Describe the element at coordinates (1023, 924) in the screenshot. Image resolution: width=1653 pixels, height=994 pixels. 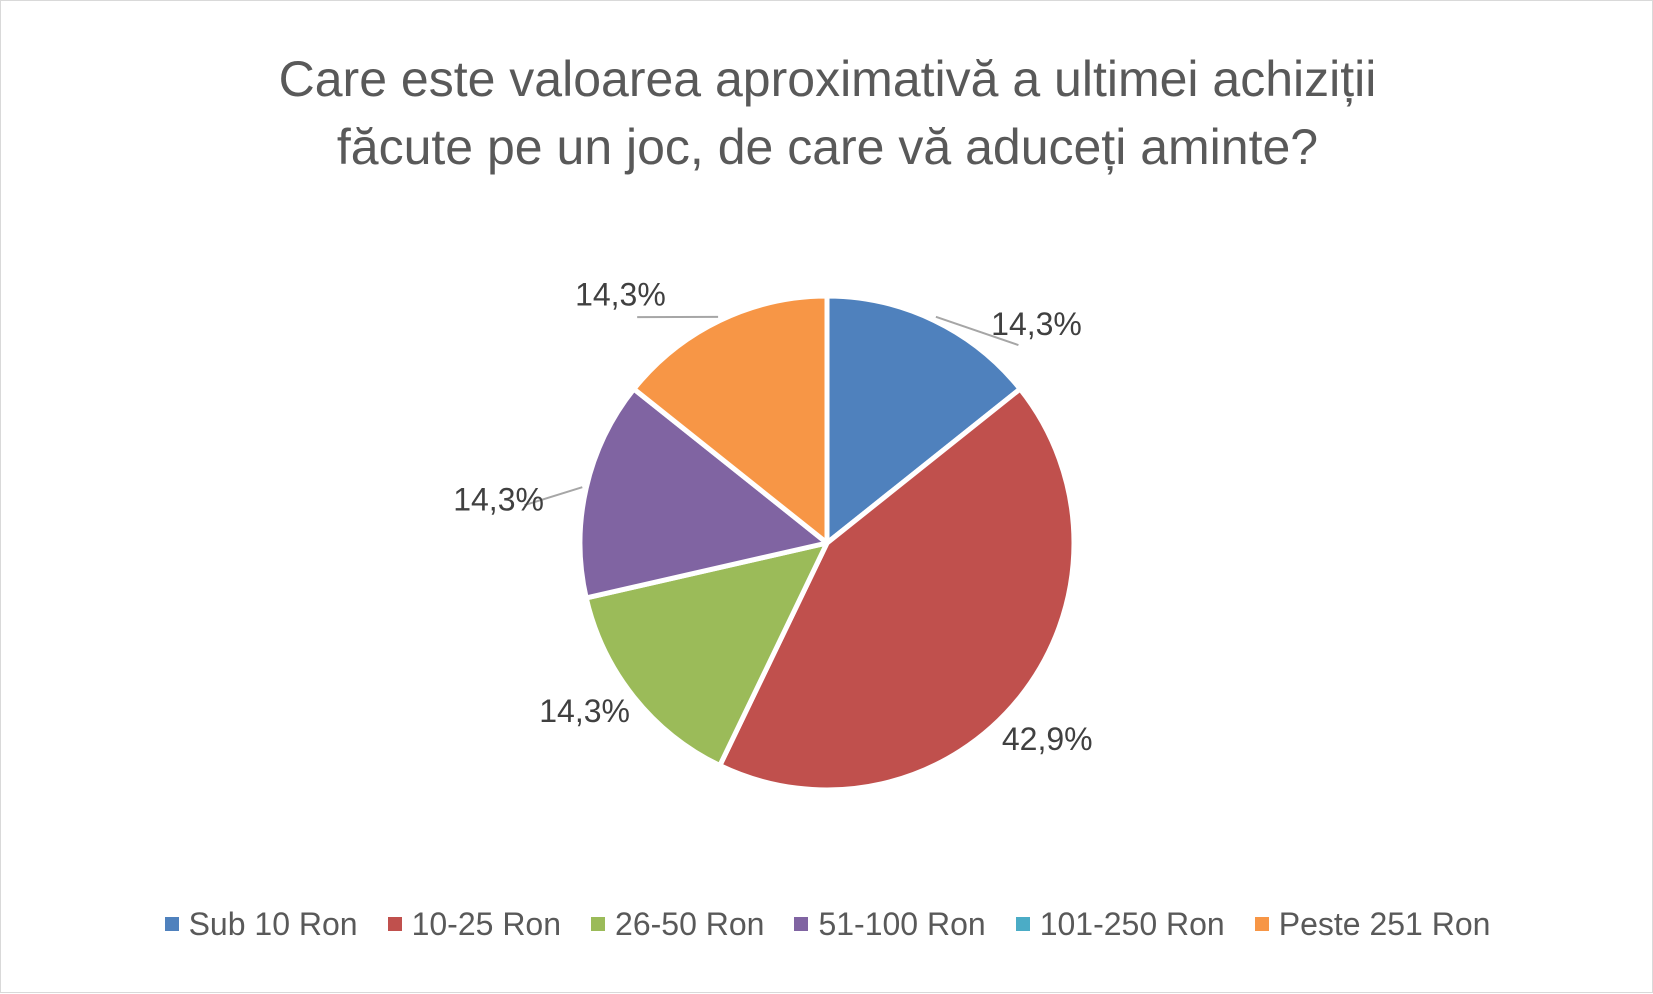
I see `legend-swatch-101-250-ron` at that location.